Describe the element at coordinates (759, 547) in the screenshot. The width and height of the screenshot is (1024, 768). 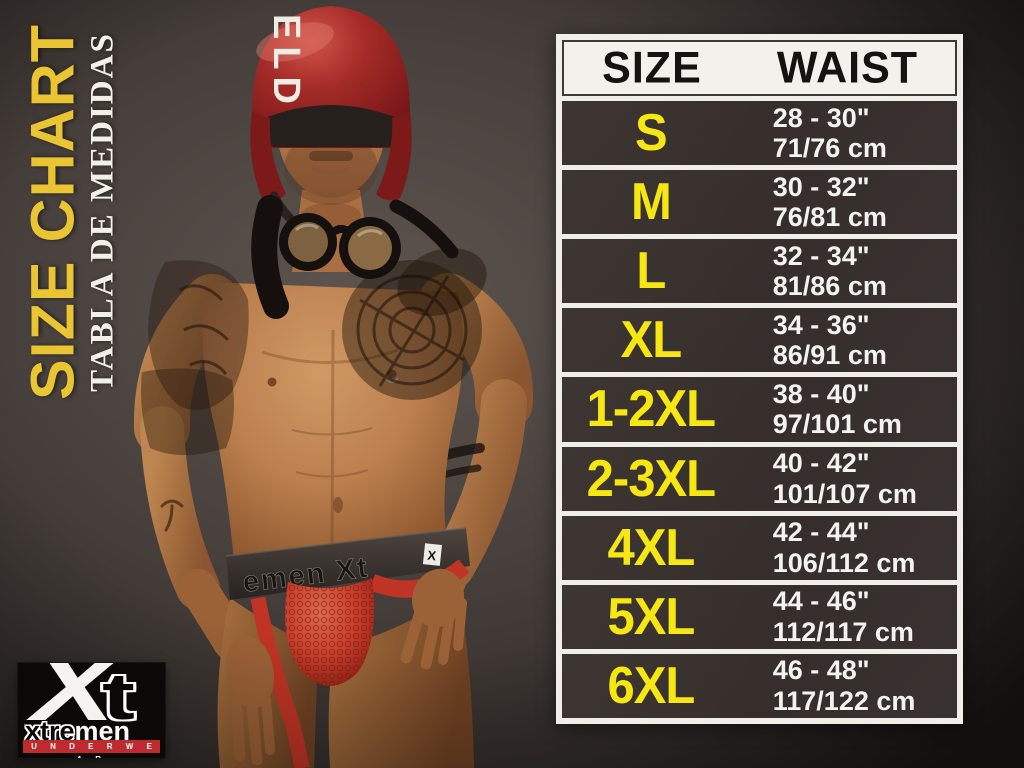
I see `table-row: 4XL 42 - 44" 106/112 cm` at that location.